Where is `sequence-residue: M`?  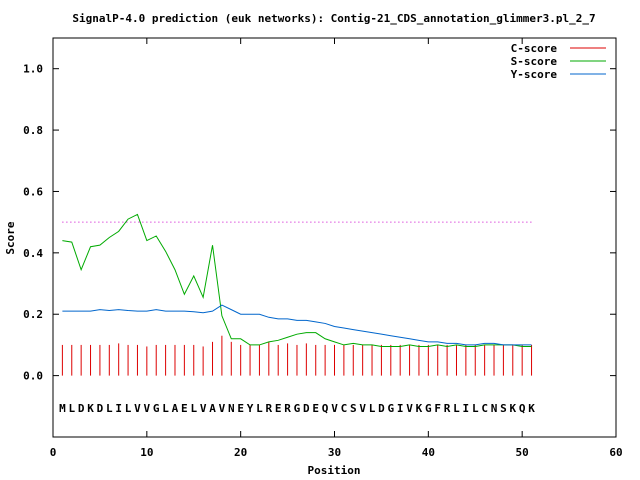
sequence-residue: M is located at coordinates (62, 408).